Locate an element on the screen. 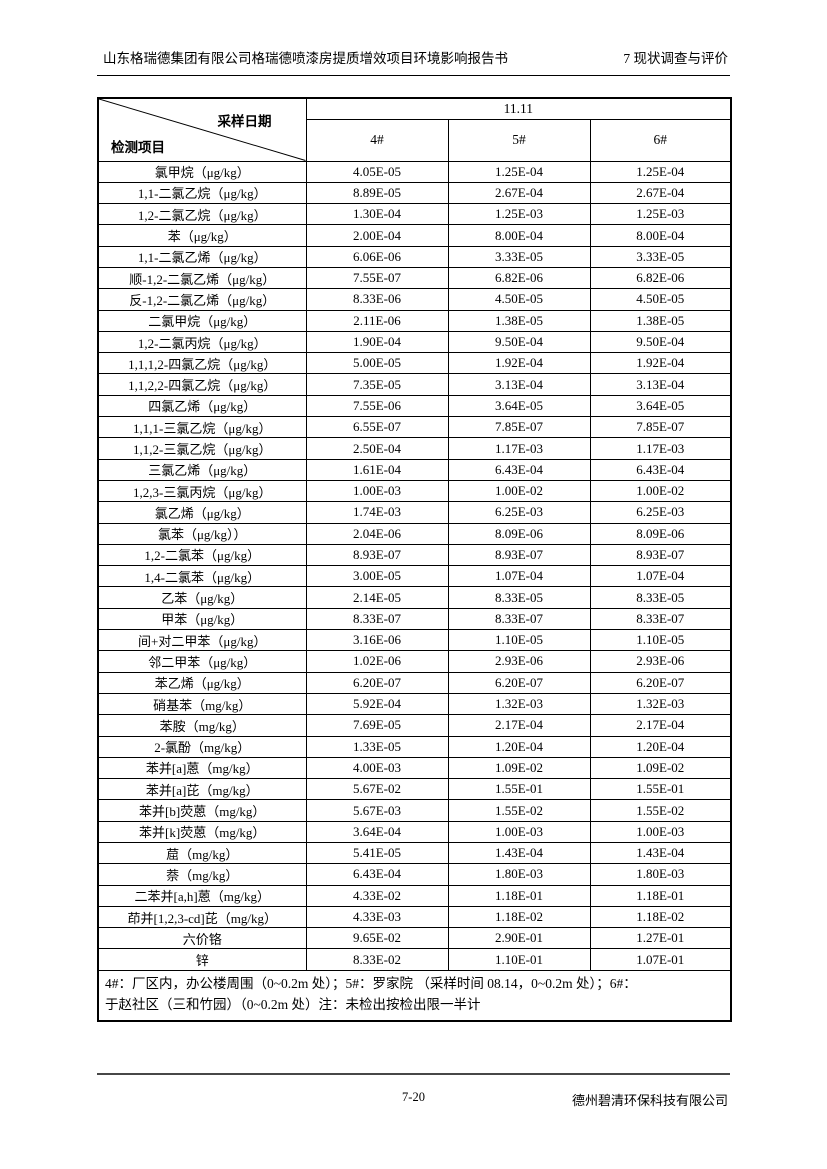 The height and width of the screenshot is (1169, 827). value-cell: 3.64E-05 is located at coordinates (519, 406).